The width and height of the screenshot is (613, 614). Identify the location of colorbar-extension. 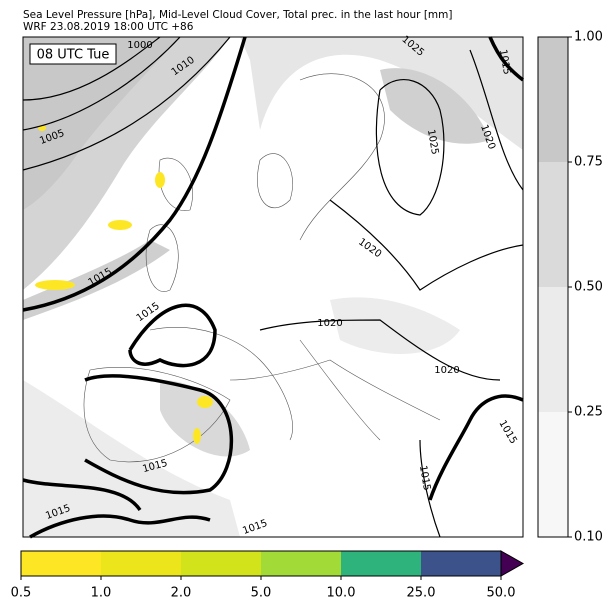
(512, 563).